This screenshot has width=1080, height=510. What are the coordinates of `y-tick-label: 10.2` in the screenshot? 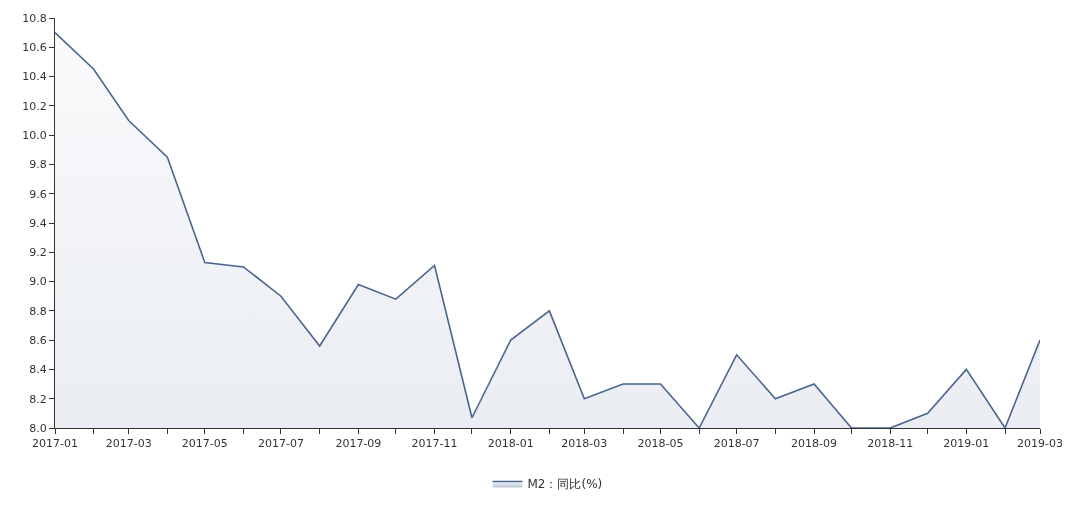 It's located at (34, 106).